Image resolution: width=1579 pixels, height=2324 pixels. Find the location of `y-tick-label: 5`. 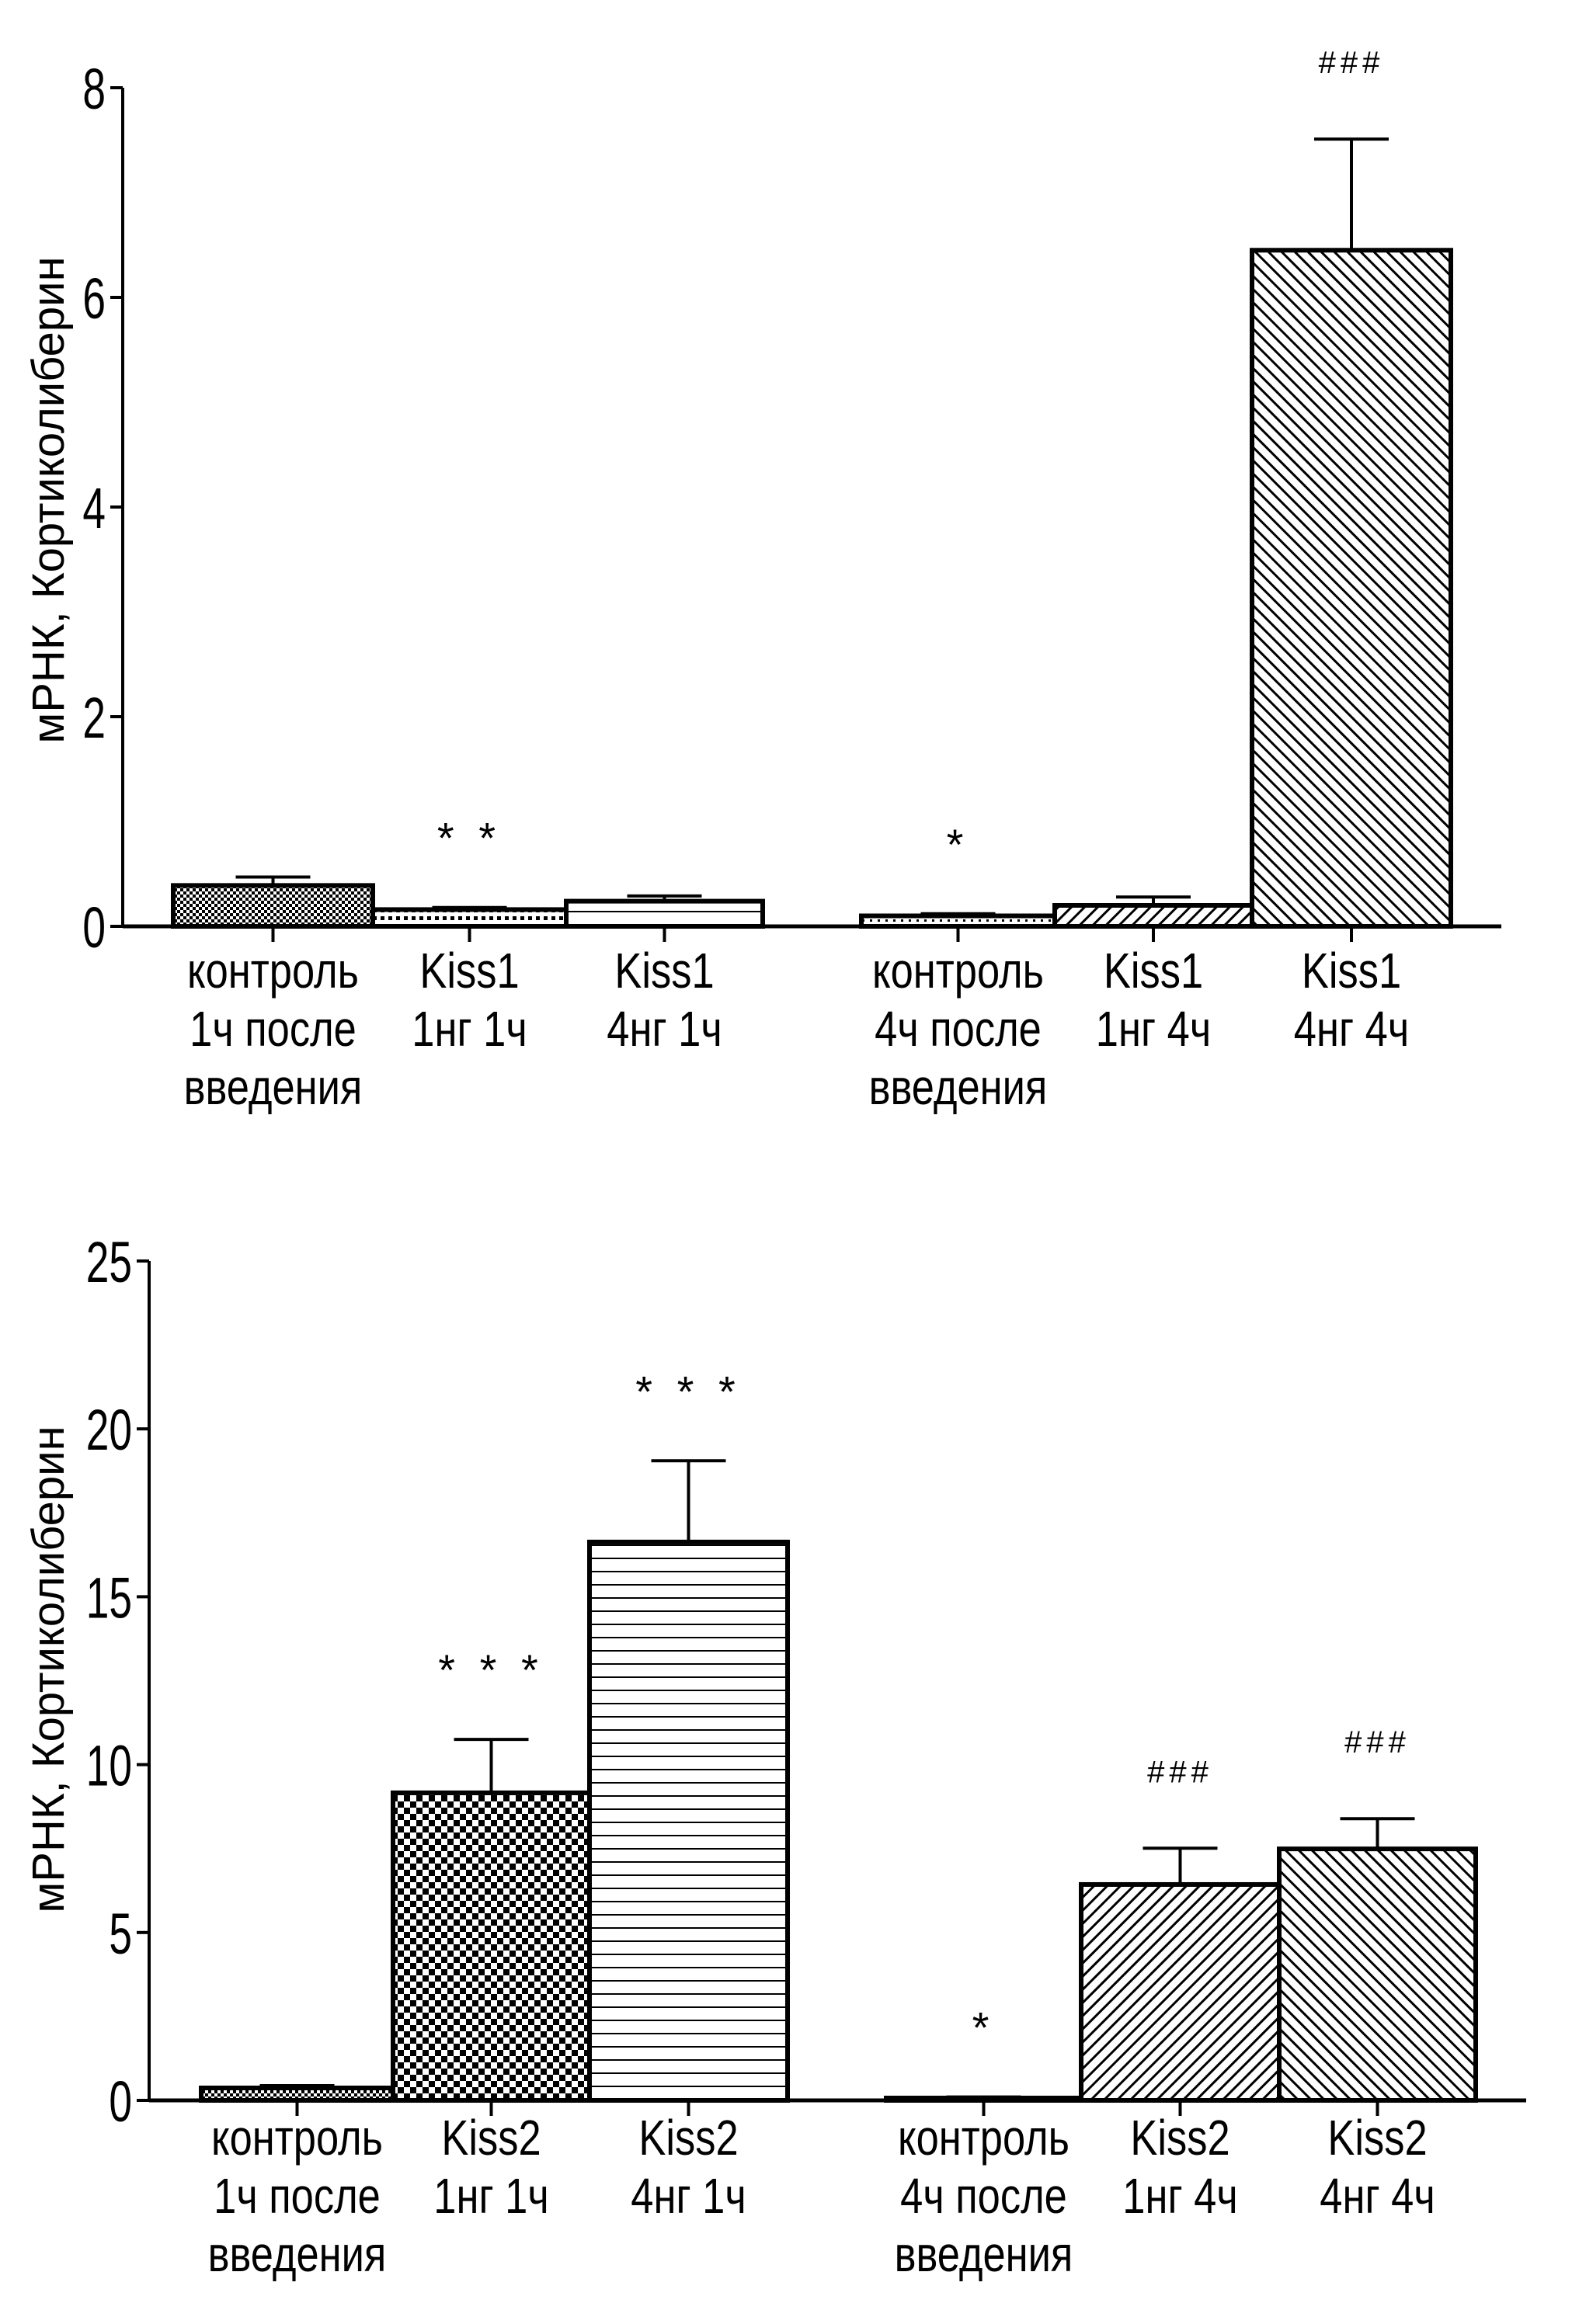

y-tick-label: 5 is located at coordinates (120, 1934).